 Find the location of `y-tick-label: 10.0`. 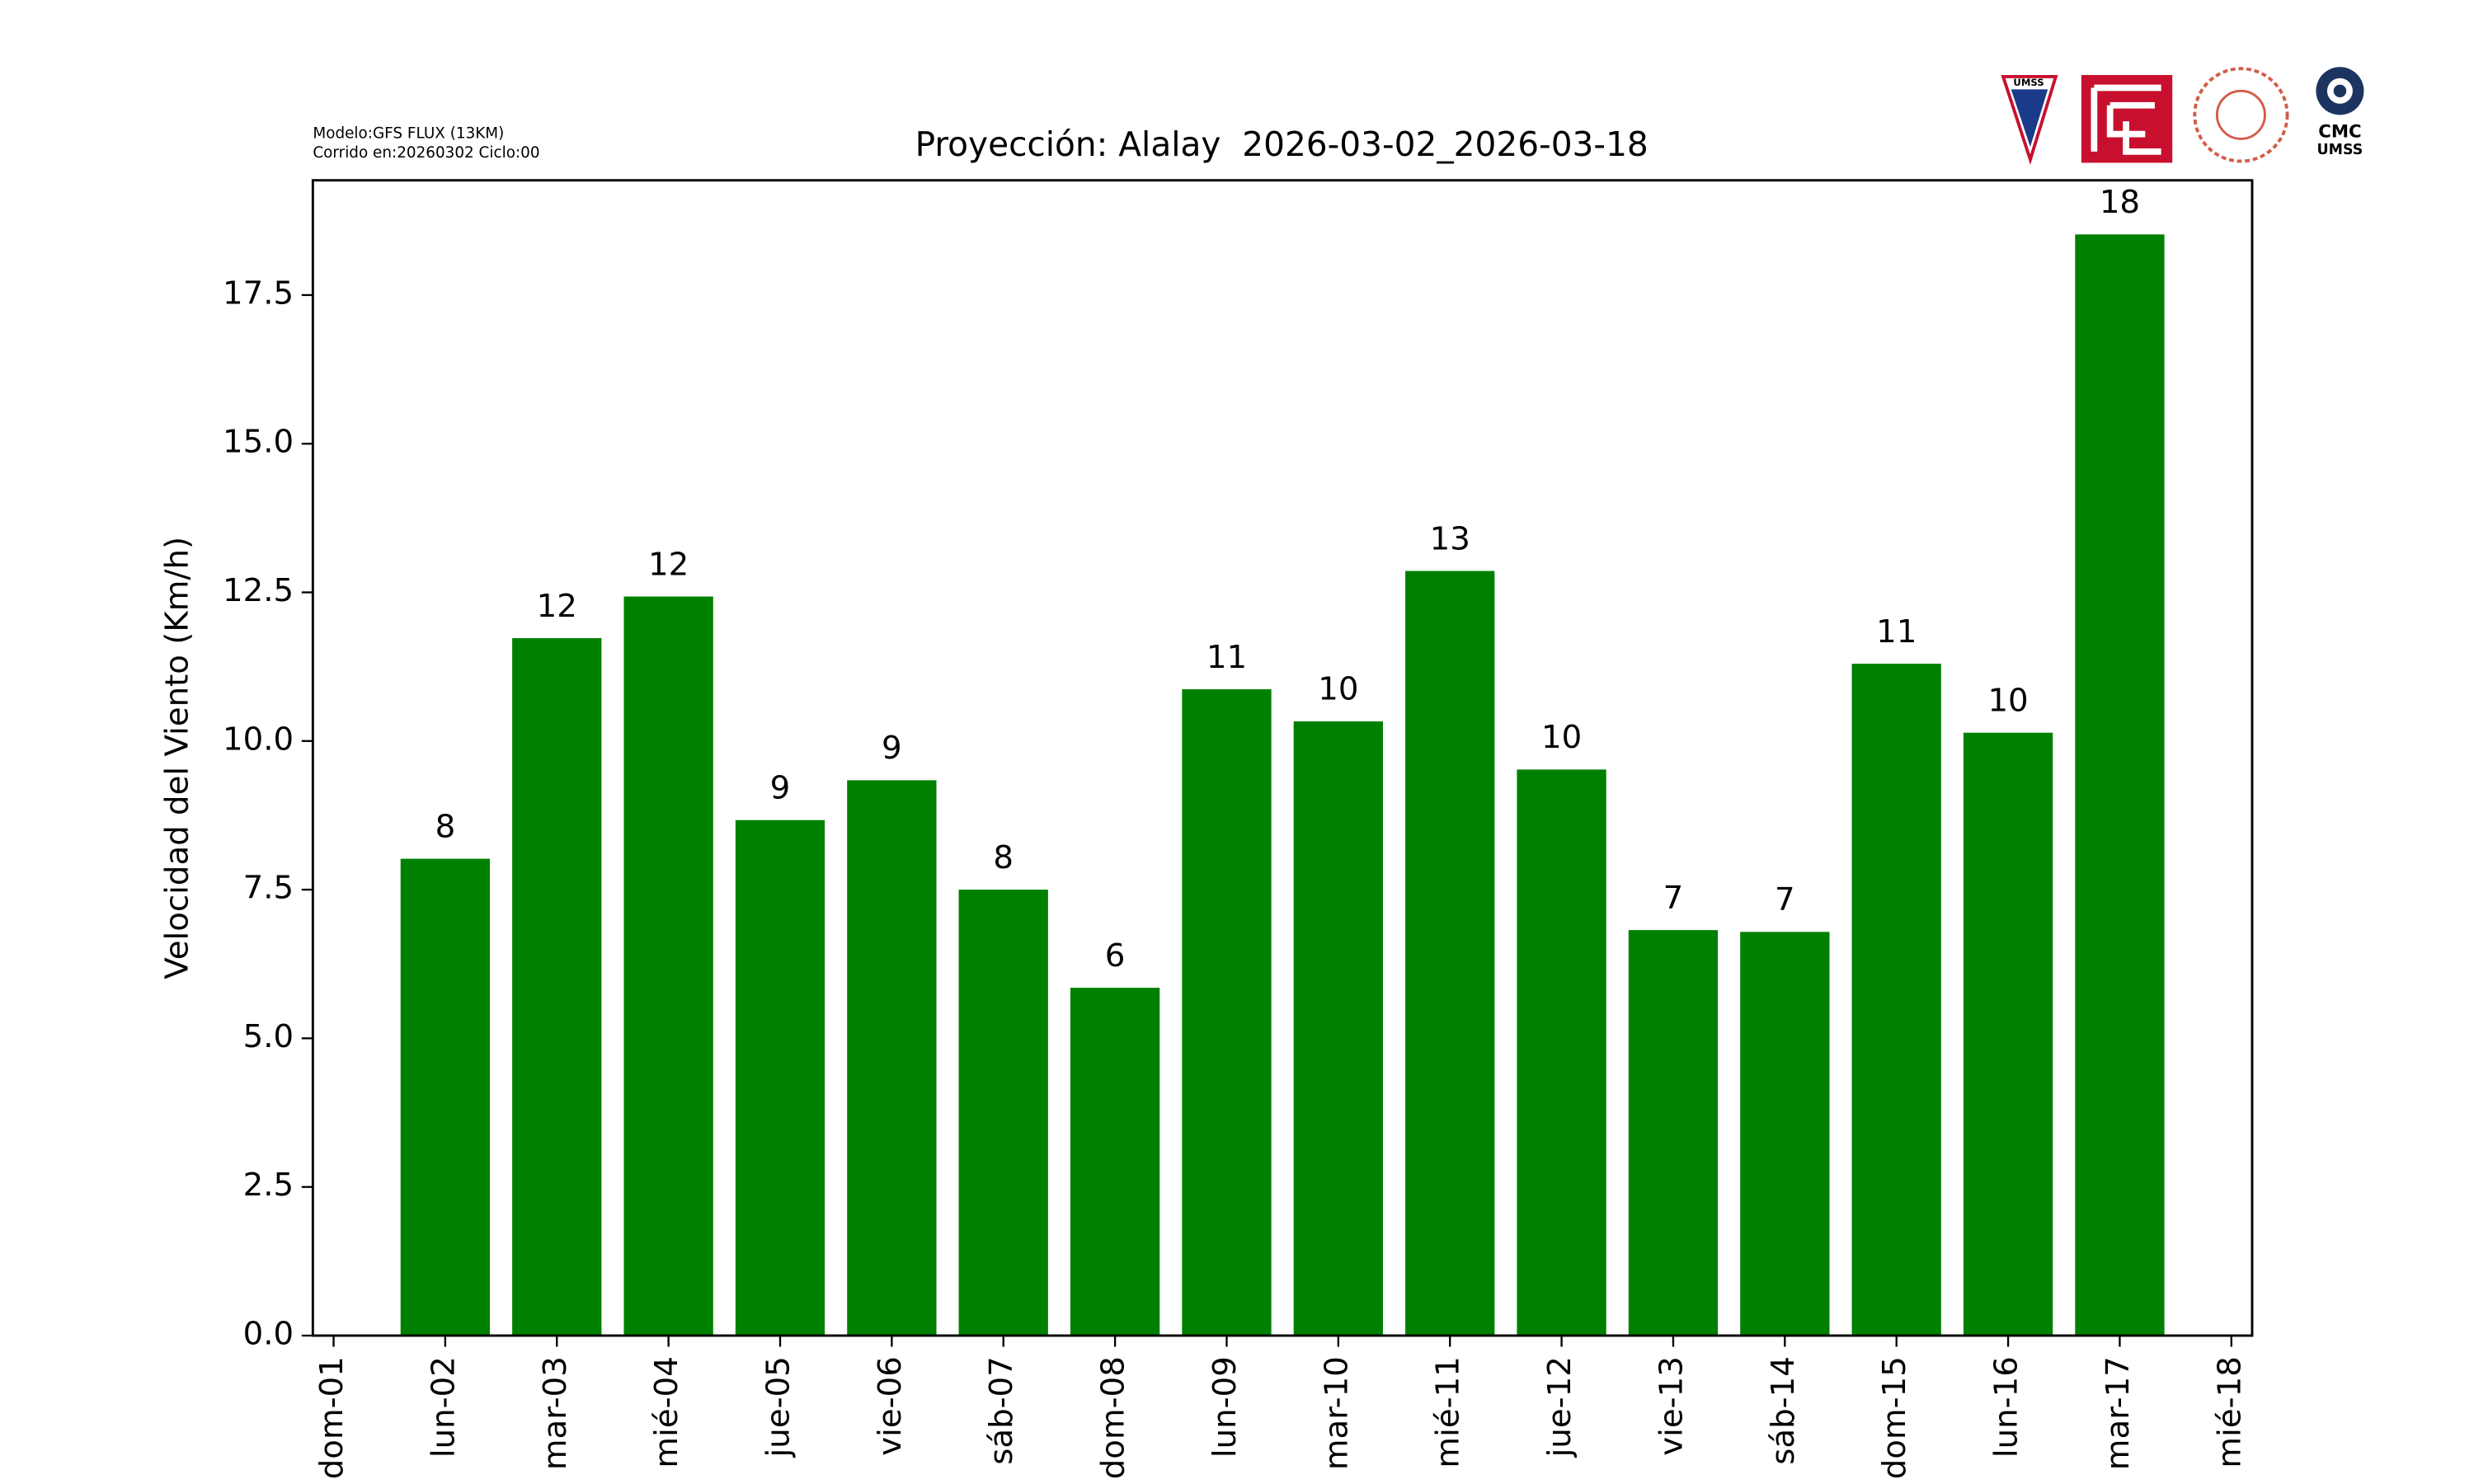

y-tick-label: 10.0 is located at coordinates (258, 739).